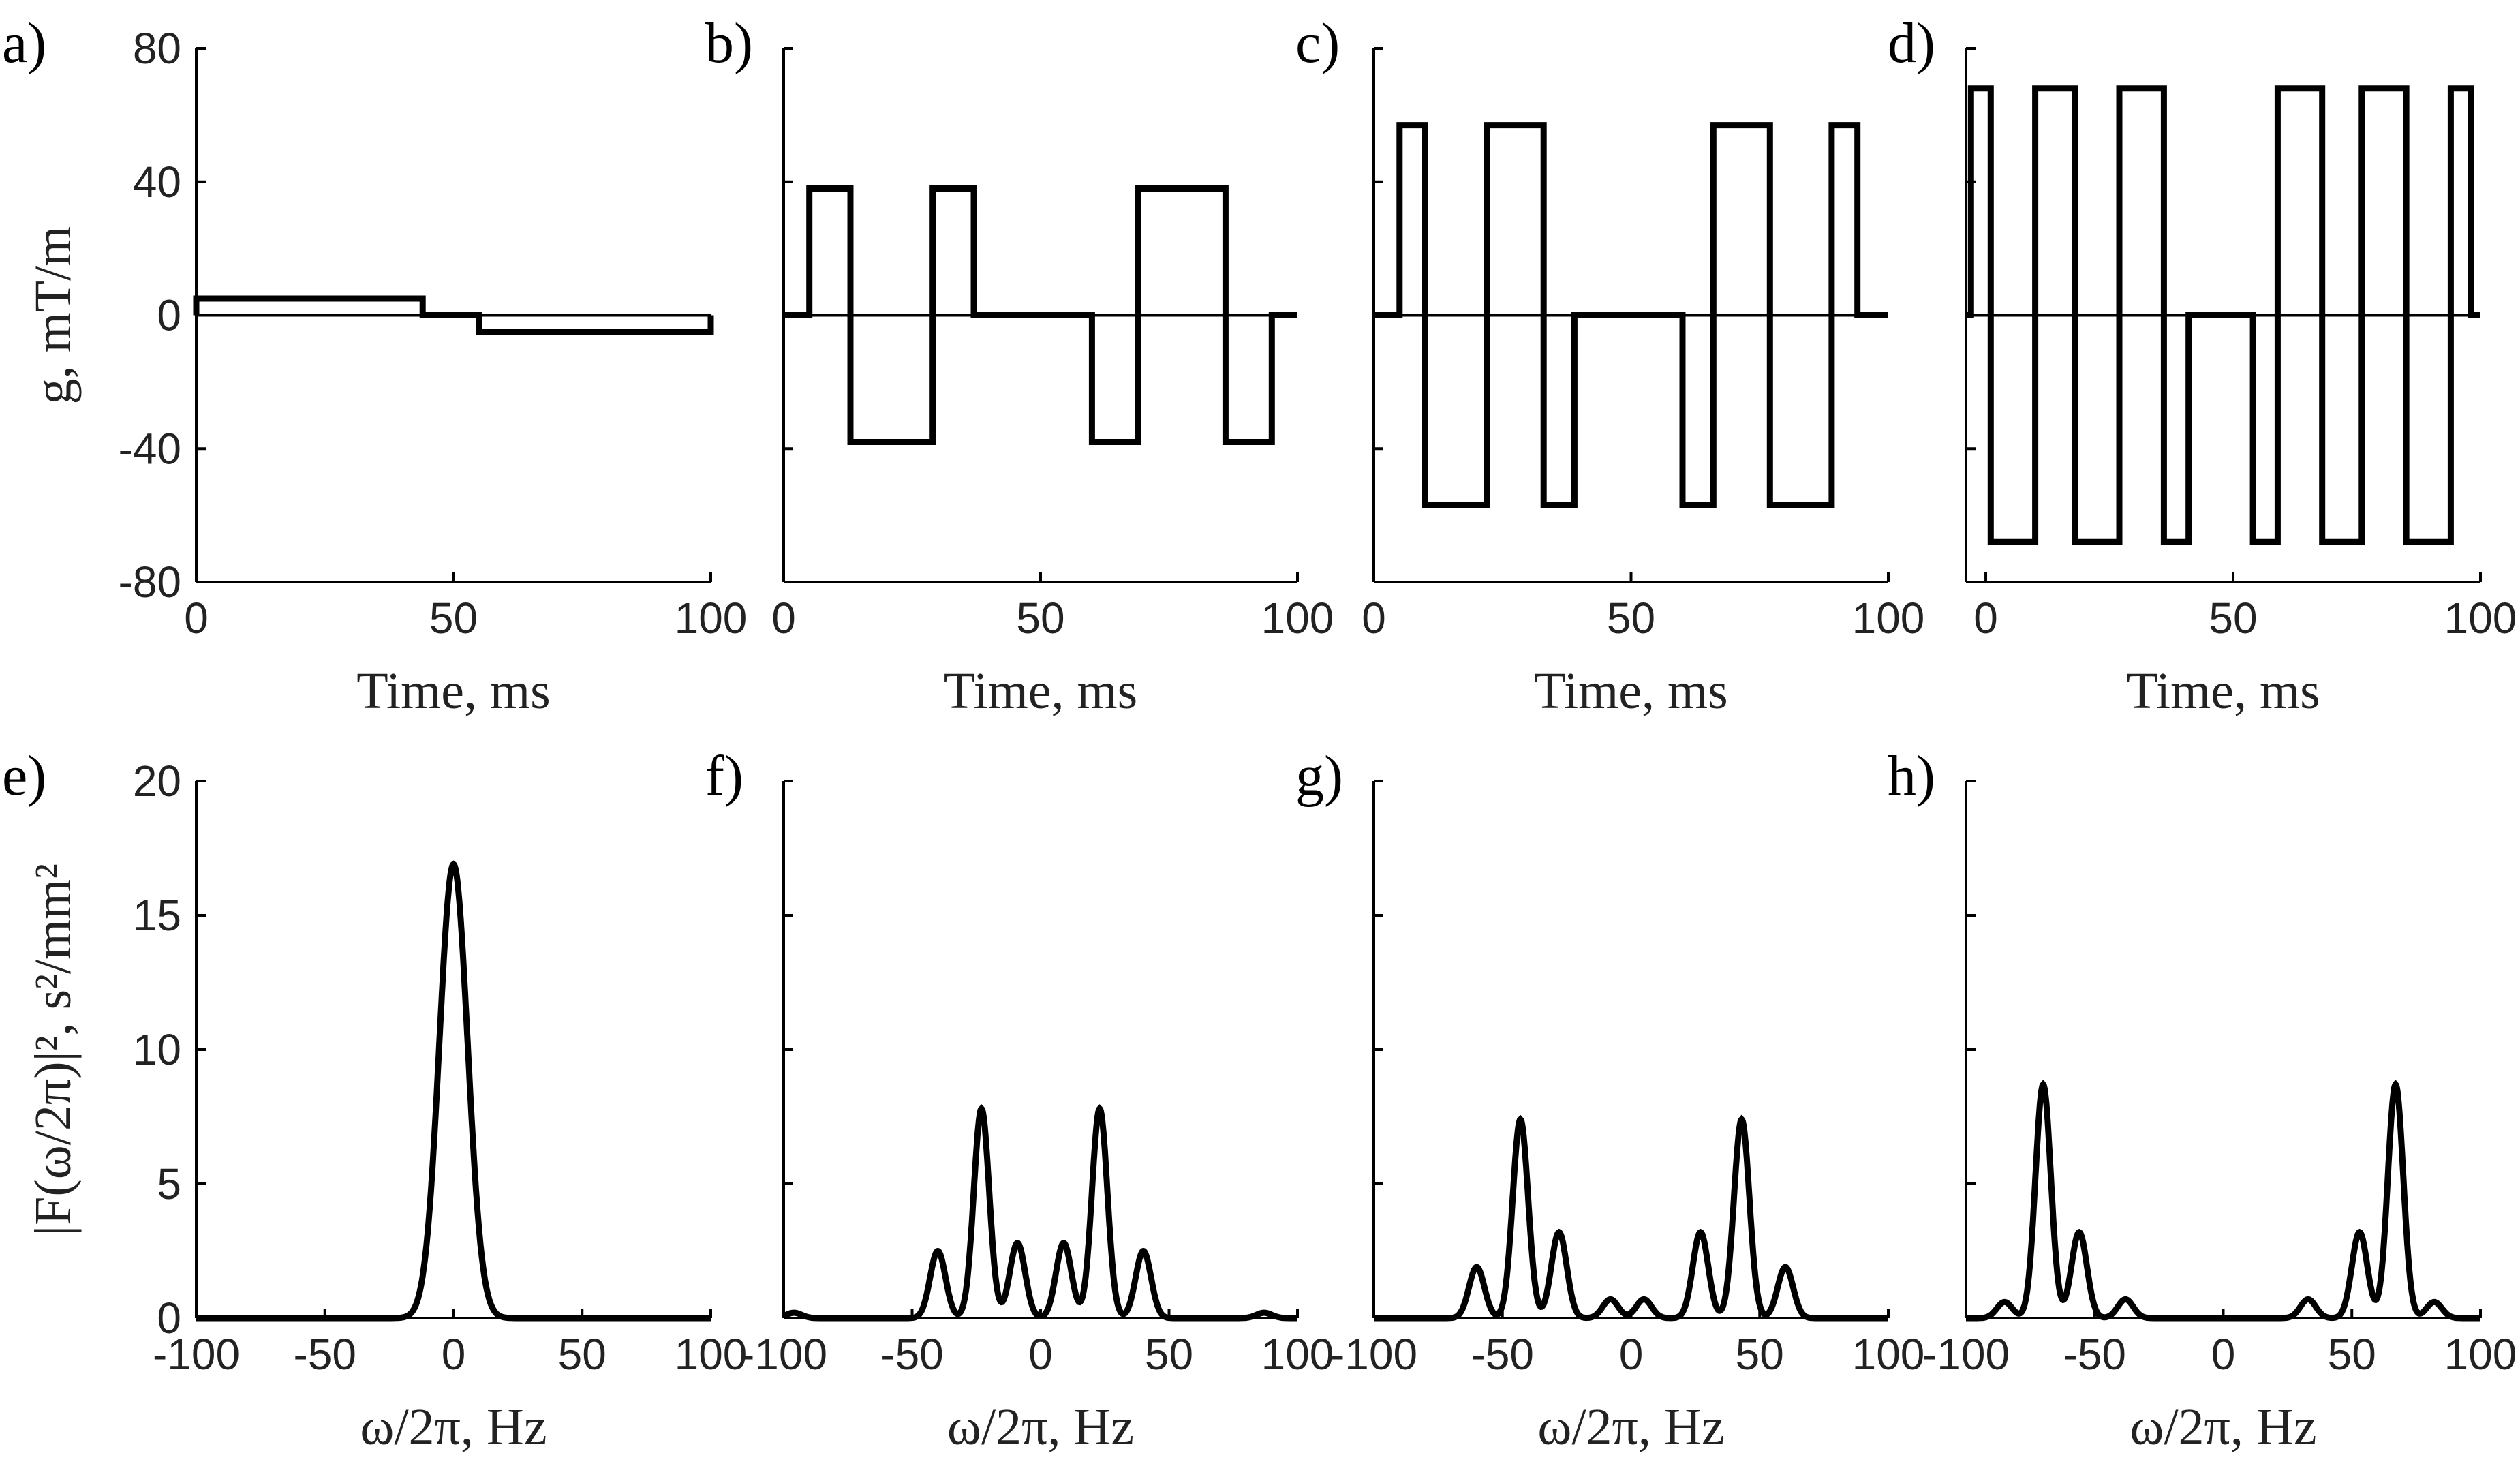 The image size is (2520, 1481). I want to click on y-tick-label: 15, so click(157, 915).